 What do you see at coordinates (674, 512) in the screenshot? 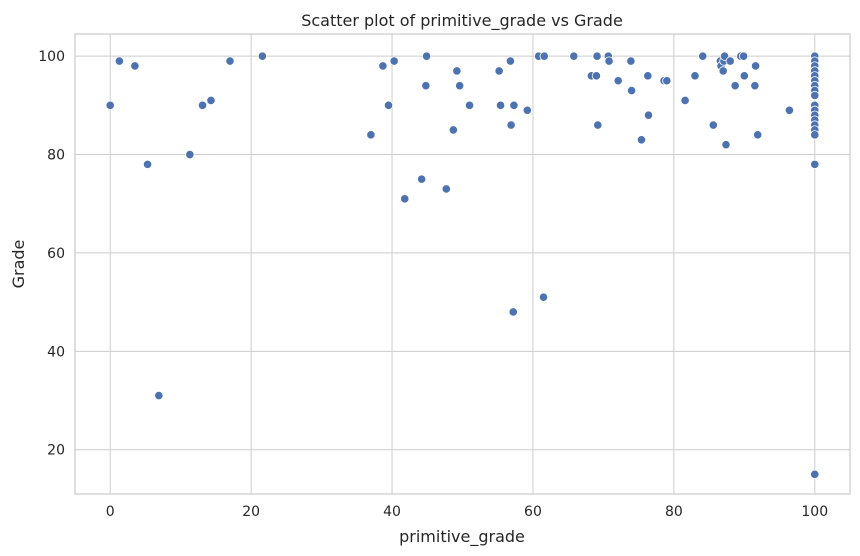
I see `x-tick-label: 80` at bounding box center [674, 512].